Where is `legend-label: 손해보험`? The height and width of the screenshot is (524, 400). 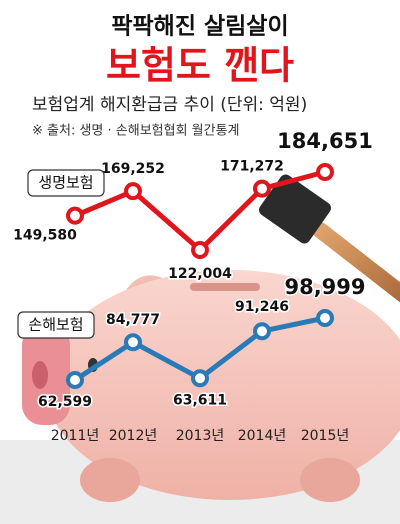 legend-label: 손해보험 is located at coordinates (55, 325).